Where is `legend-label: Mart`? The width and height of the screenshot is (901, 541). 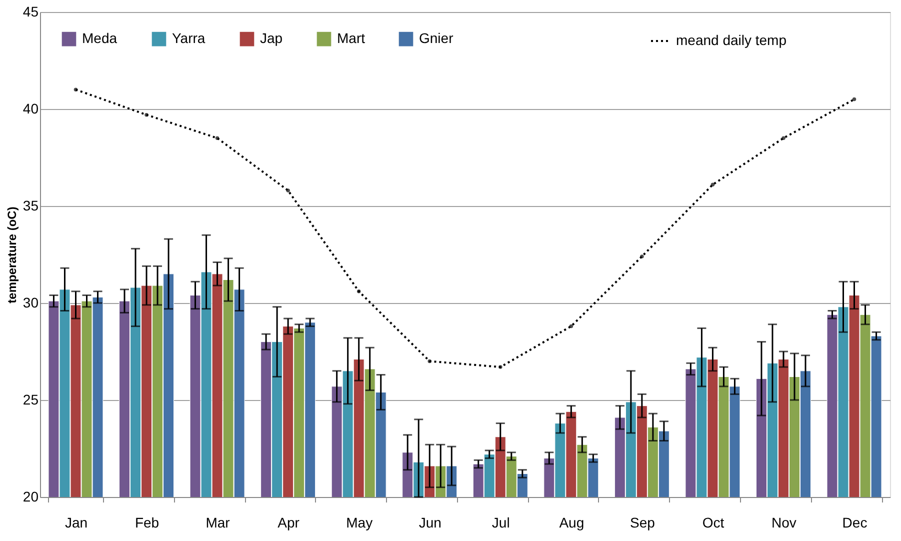 legend-label: Mart is located at coordinates (351, 38).